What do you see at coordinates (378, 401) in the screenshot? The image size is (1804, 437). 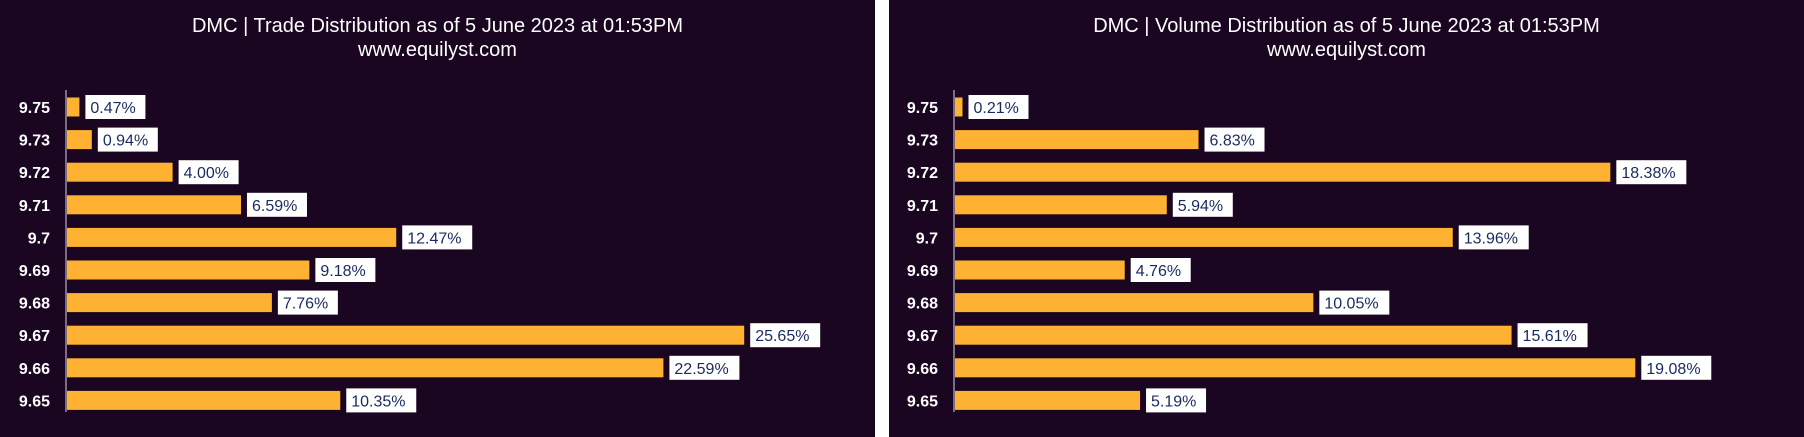 I see `data-label: 10.35%` at bounding box center [378, 401].